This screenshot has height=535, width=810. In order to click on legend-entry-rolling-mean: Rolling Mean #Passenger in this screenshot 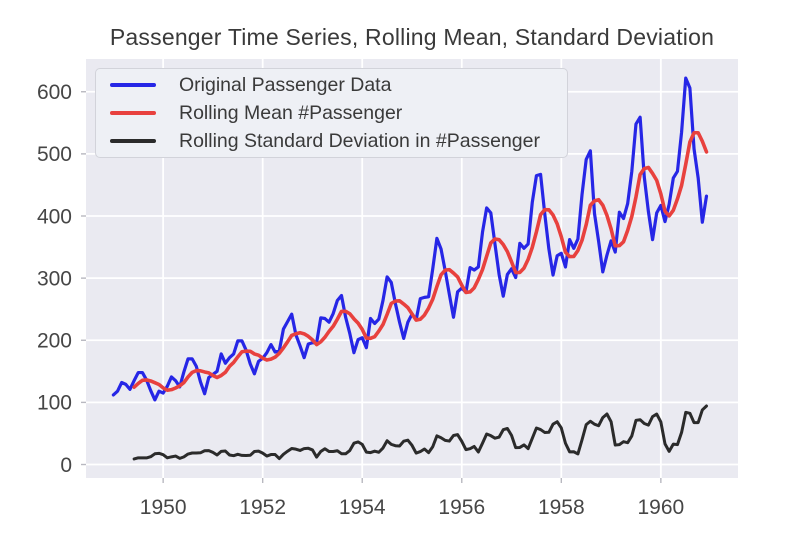, I will do `click(331, 113)`.